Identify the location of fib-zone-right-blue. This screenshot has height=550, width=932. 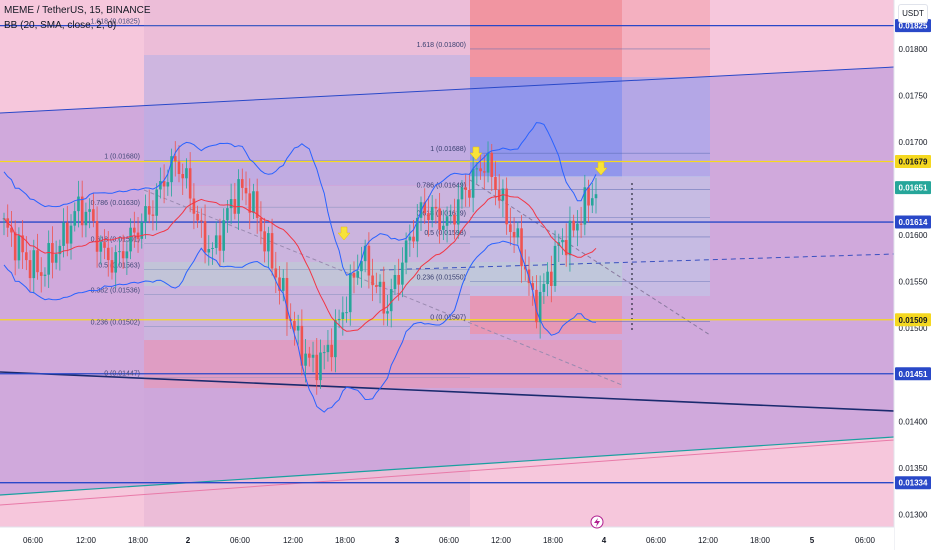
(546, 127).